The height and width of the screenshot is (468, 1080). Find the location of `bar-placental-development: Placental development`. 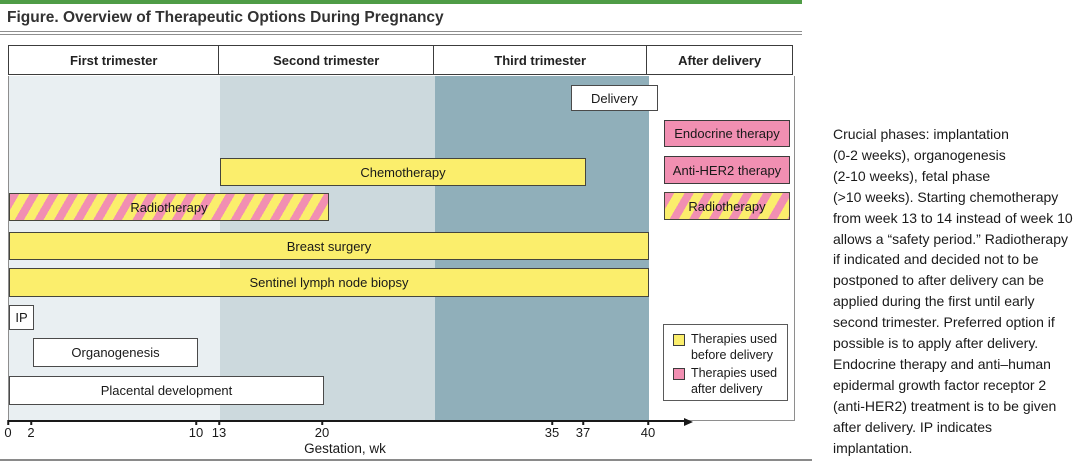

bar-placental-development: Placental development is located at coordinates (167, 390).